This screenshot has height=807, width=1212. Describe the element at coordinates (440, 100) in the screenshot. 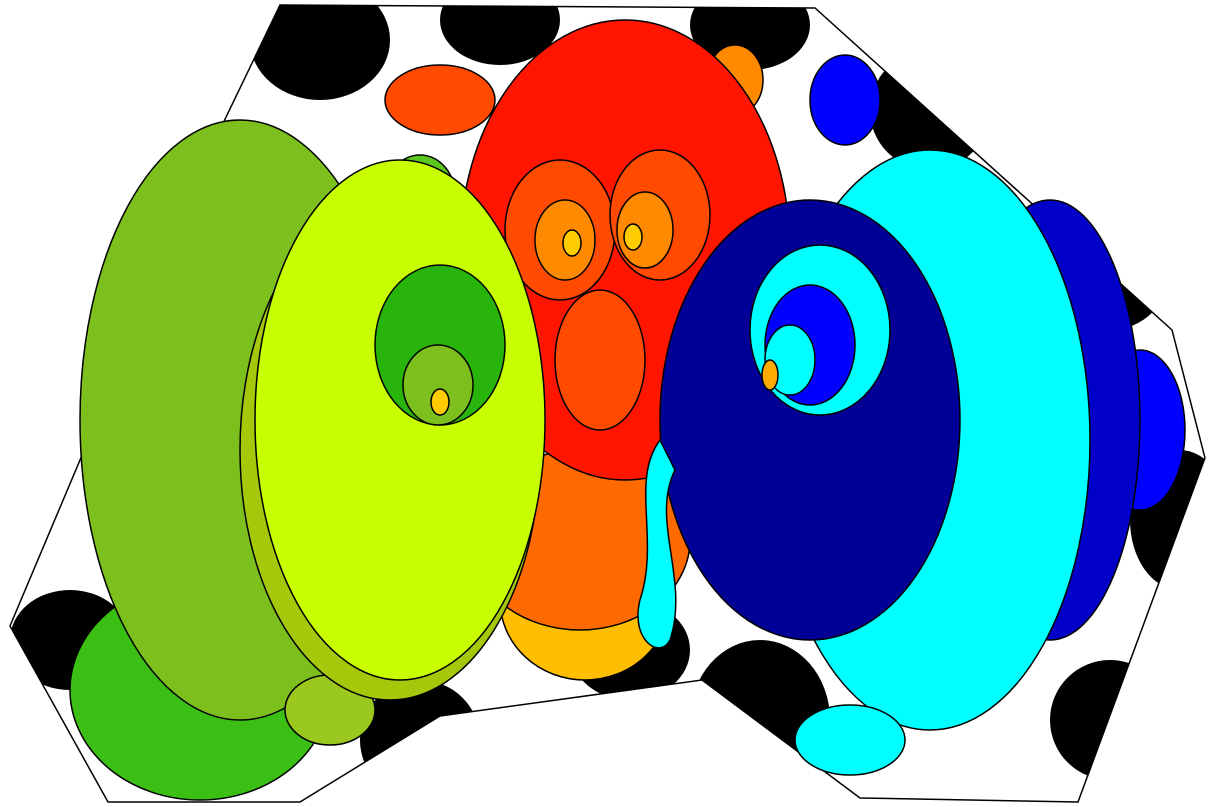

I see `red-hand` at that location.